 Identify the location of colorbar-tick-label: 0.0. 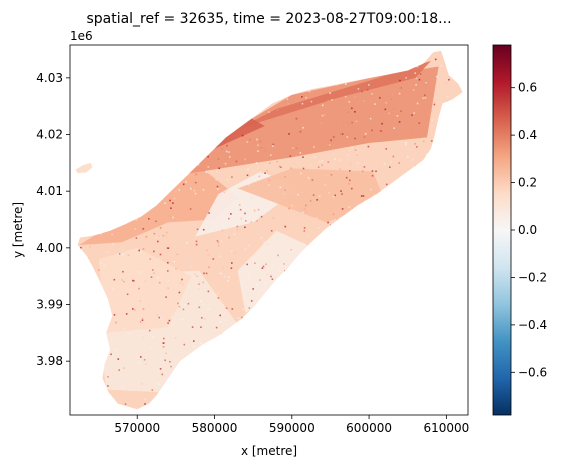
(527, 230).